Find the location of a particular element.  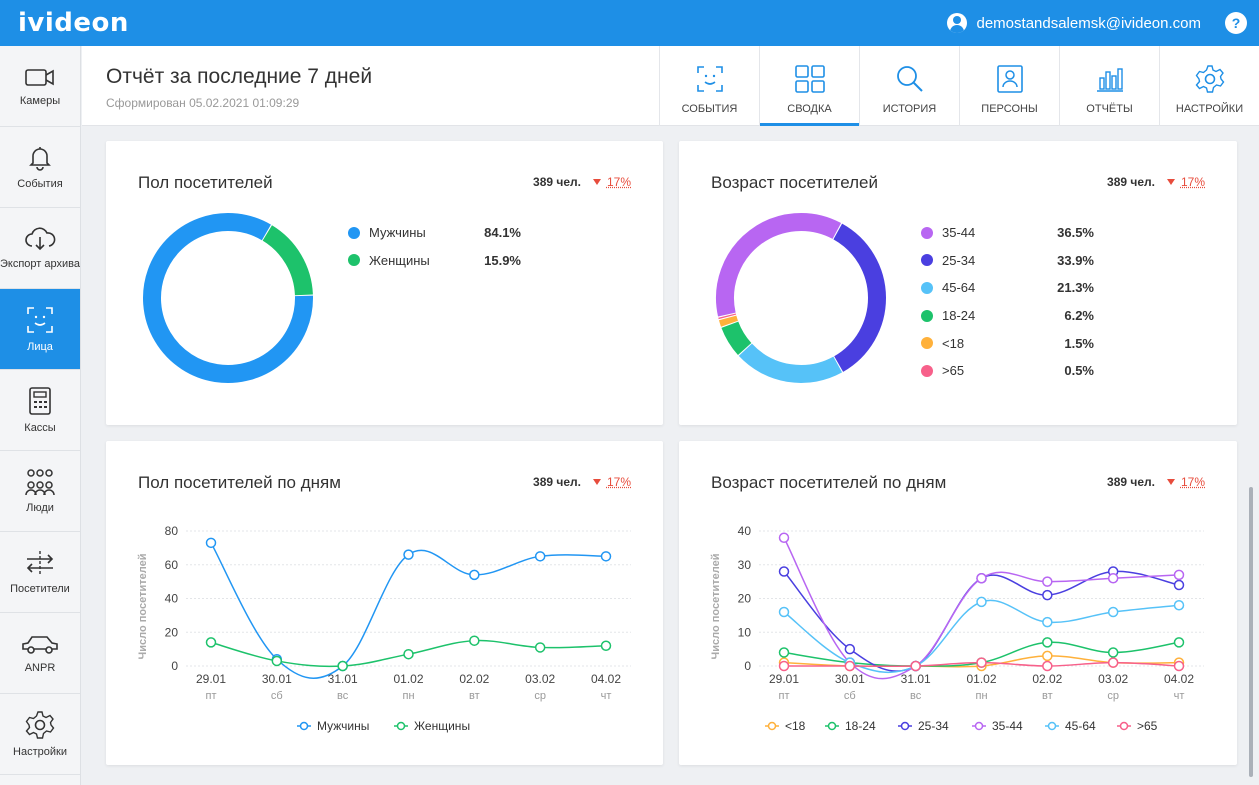

tab-reports: ОТЧЁТЫ is located at coordinates (1109, 86).